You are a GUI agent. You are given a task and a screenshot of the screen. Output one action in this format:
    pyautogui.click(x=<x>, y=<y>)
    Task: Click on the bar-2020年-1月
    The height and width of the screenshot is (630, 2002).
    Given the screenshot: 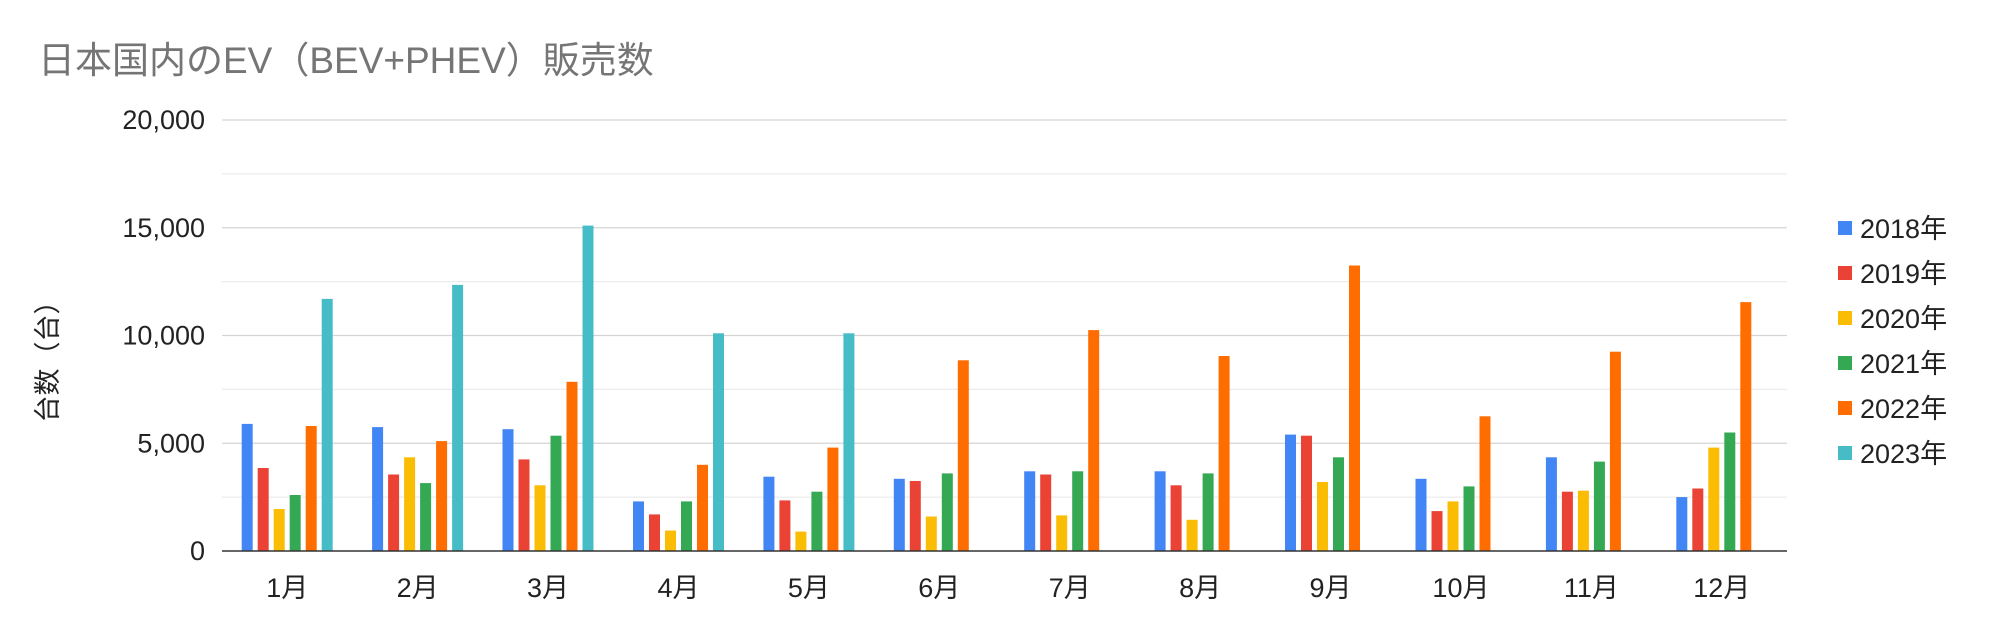 What is the action you would take?
    pyautogui.click(x=279, y=530)
    